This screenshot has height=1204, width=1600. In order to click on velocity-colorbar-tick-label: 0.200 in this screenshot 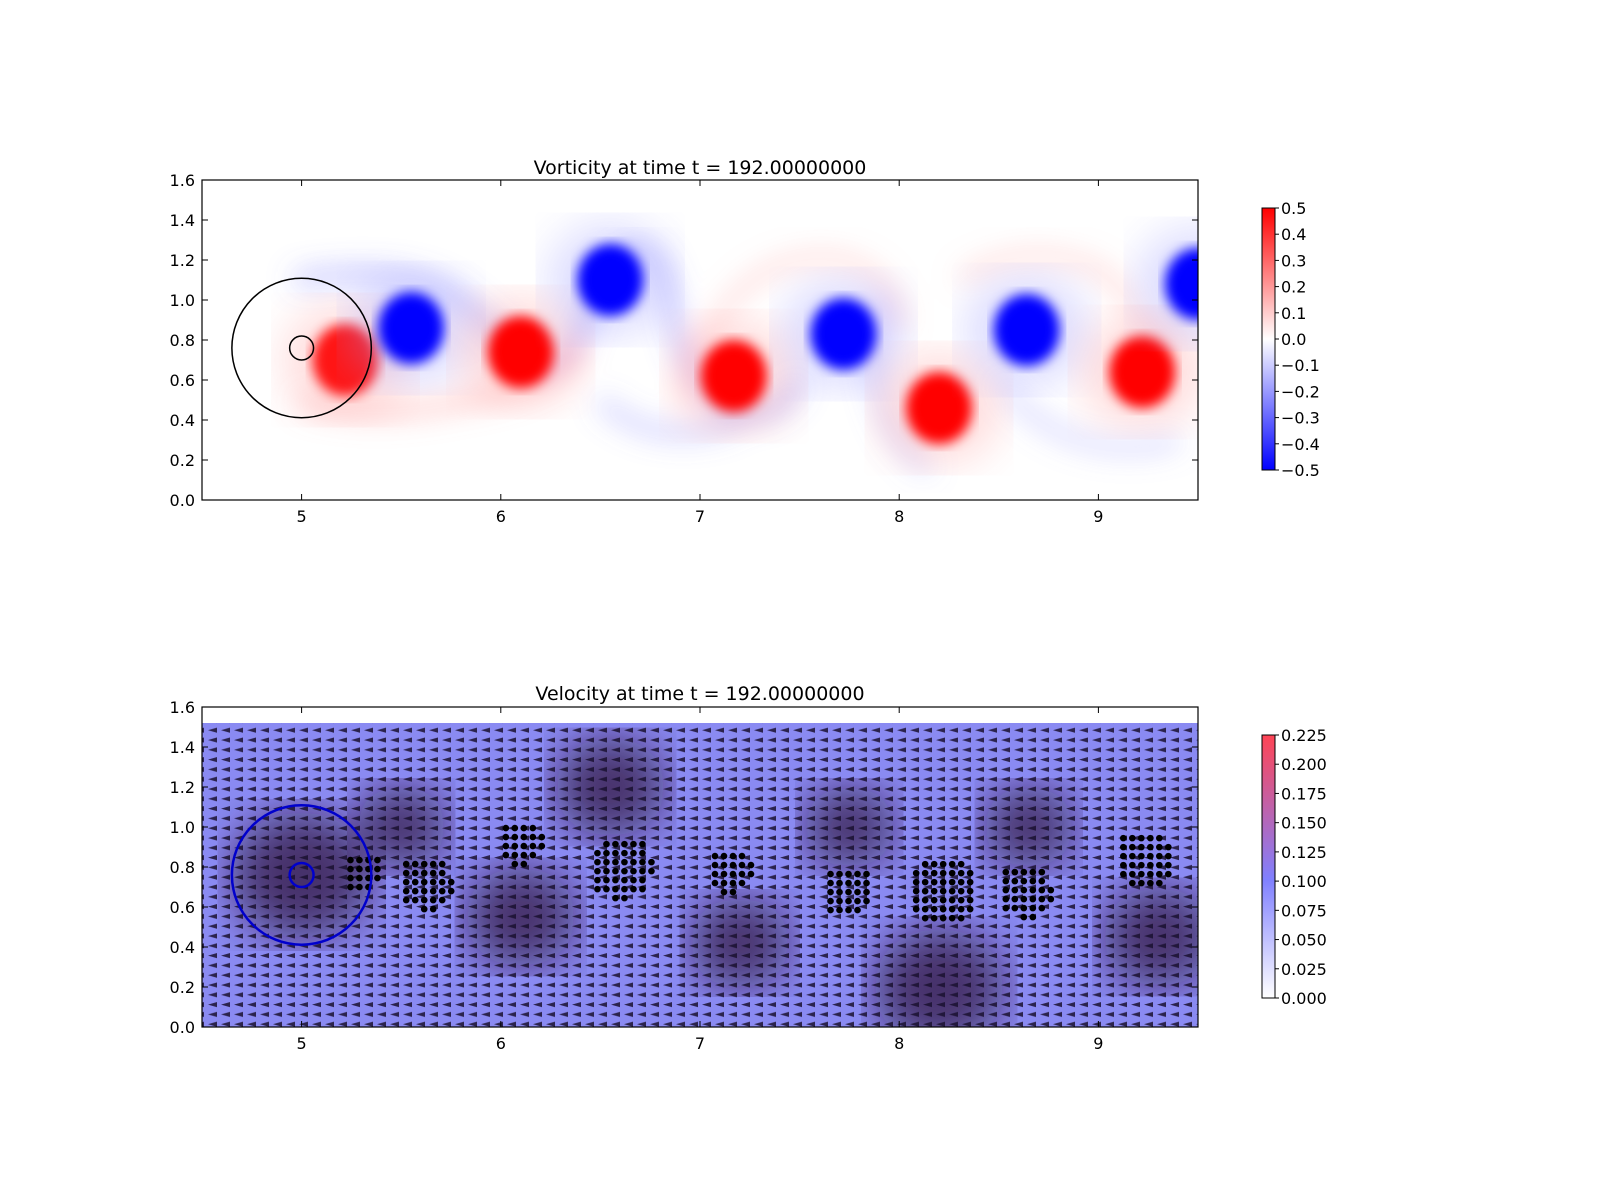, I will do `click(1304, 764)`.